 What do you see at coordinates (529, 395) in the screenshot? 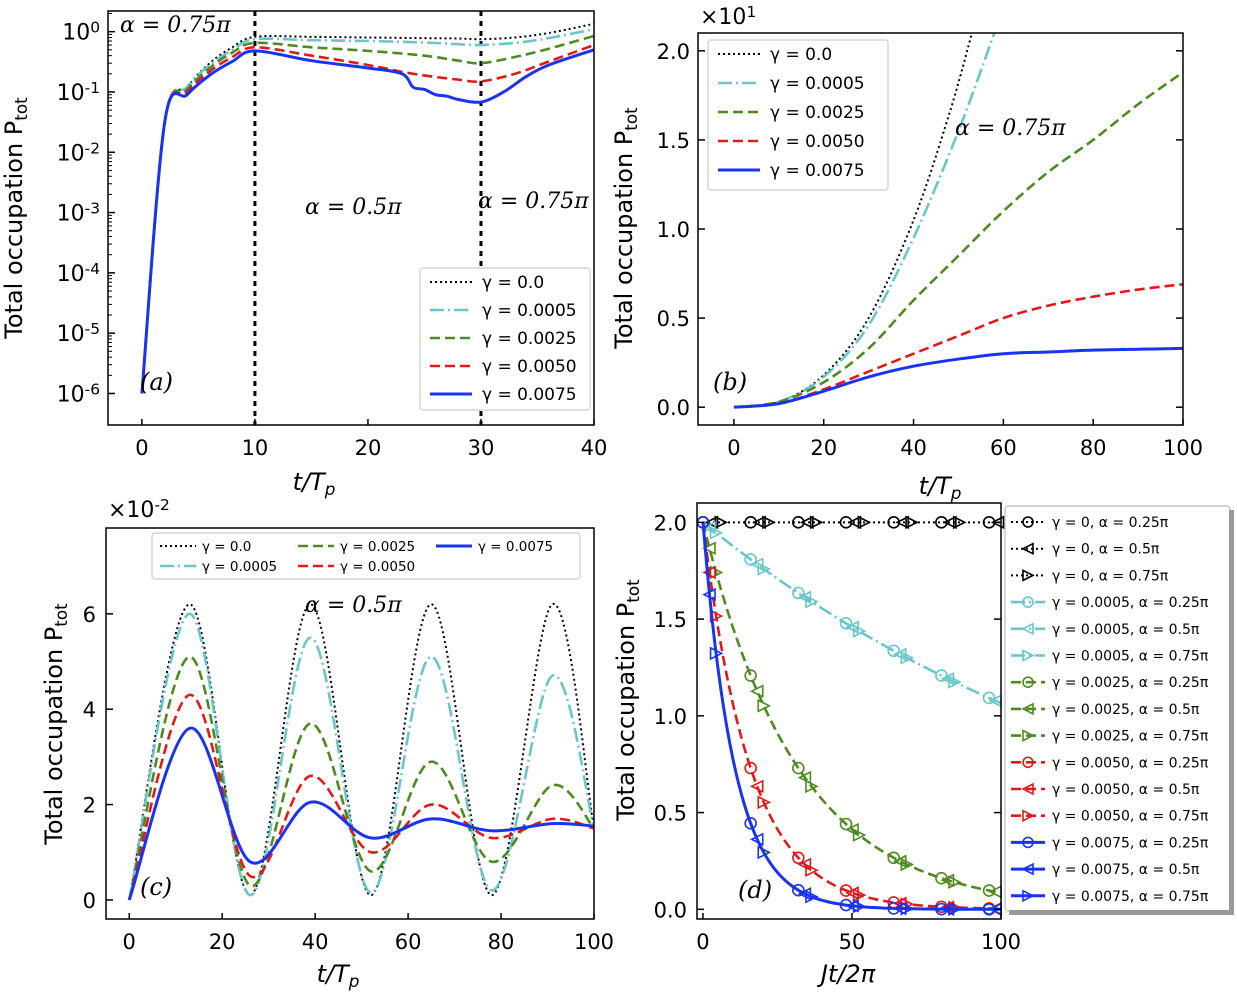
I see `legend-label: γ = 0.0075` at bounding box center [529, 395].